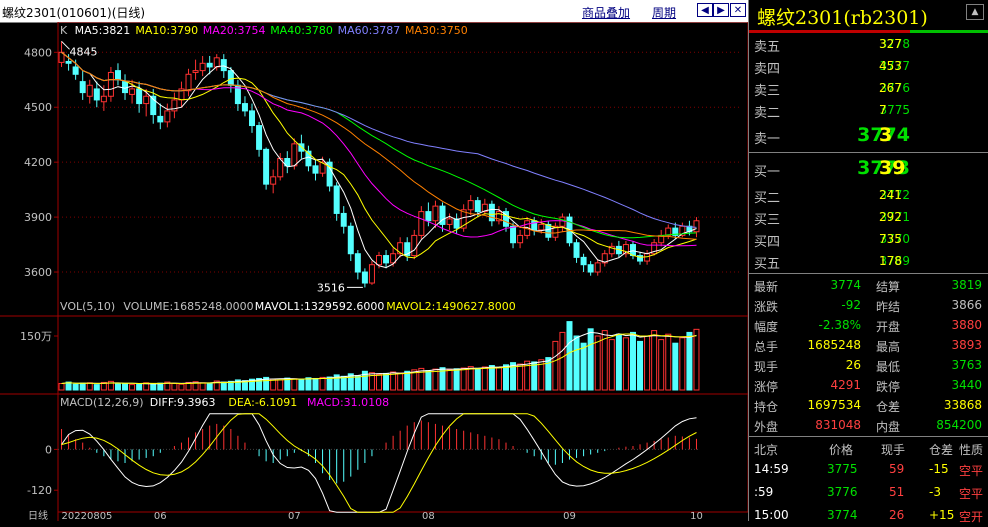 Image resolution: width=988 pixels, height=527 pixels. What do you see at coordinates (842, 515) in the screenshot?
I see `tick-price: 3774` at bounding box center [842, 515].